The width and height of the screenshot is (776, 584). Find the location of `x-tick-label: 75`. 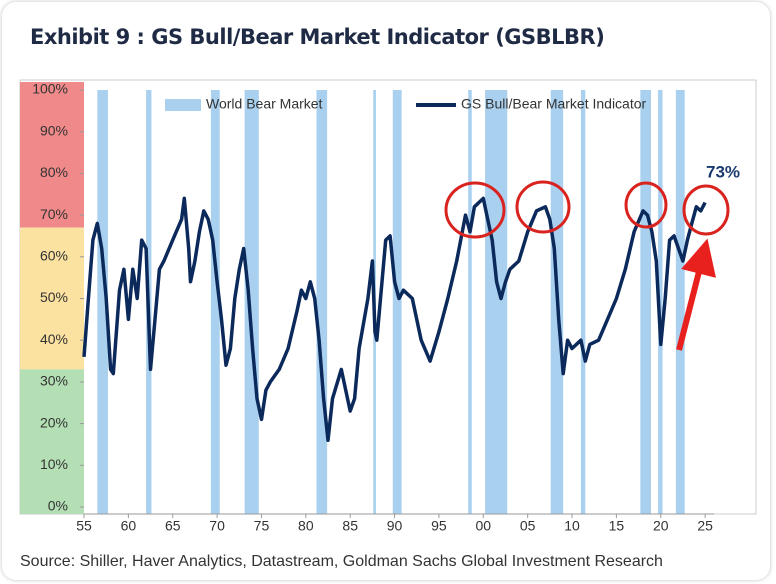

x-tick-label: 75 is located at coordinates (262, 526).